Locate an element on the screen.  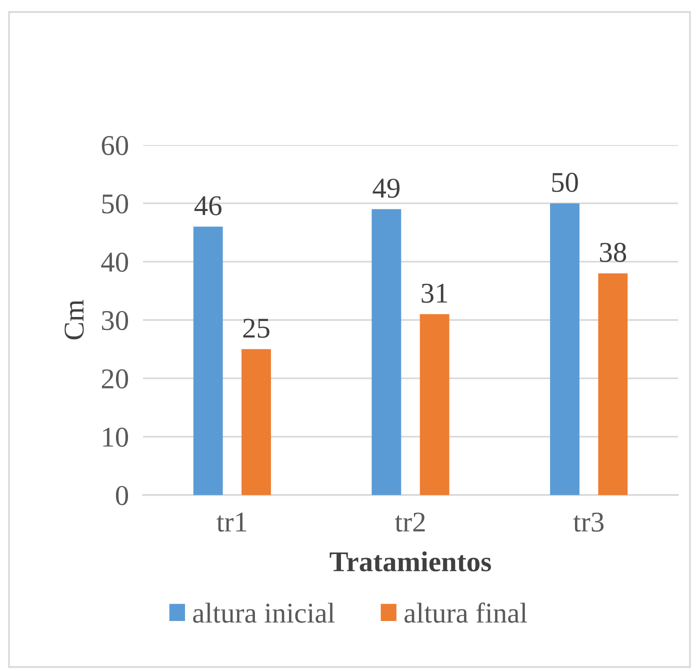
x-axis-title: Tratamientos is located at coordinates (410, 561).